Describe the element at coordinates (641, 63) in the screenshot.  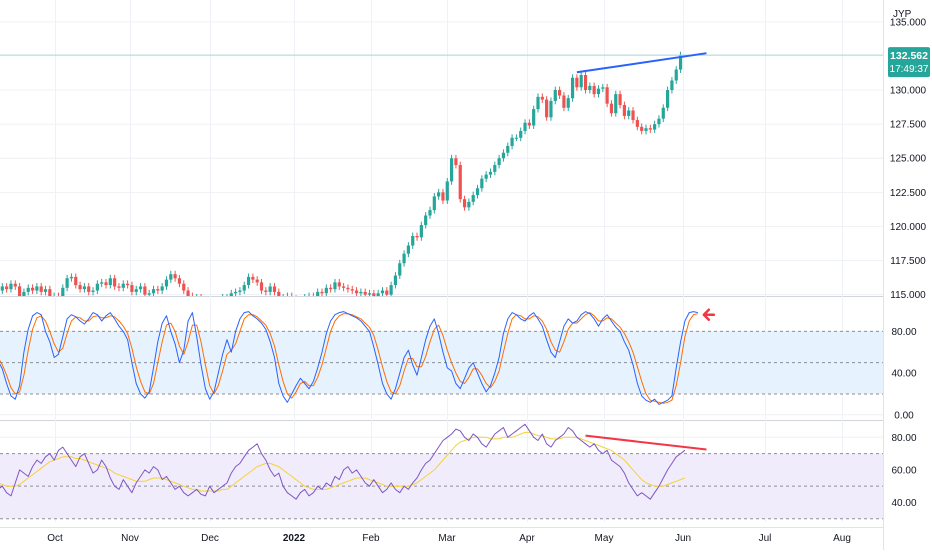
I see `price-trendline` at that location.